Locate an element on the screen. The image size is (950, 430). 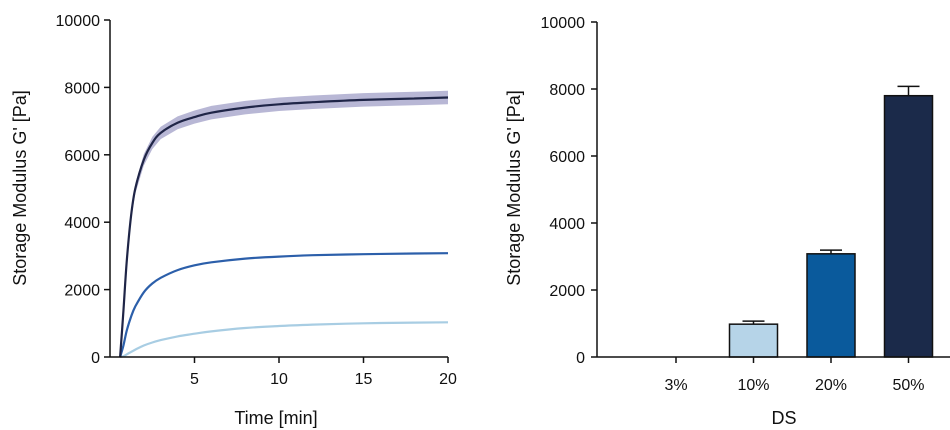
bar-20pct is located at coordinates (831, 305).